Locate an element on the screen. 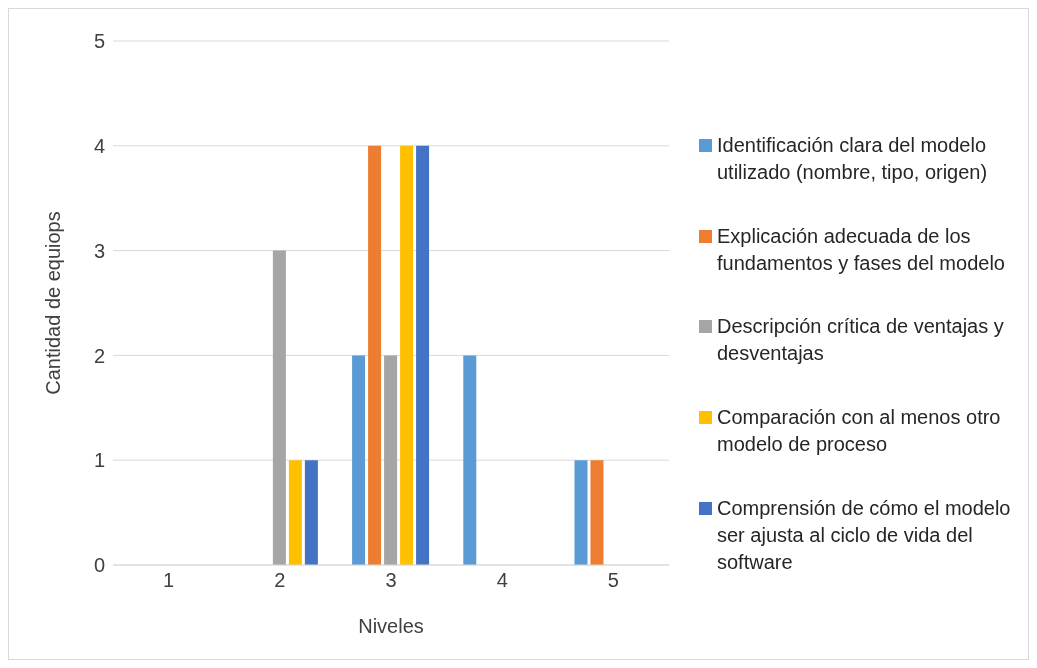 The height and width of the screenshot is (668, 1037). y-tick-label: 2 is located at coordinates (99, 355).